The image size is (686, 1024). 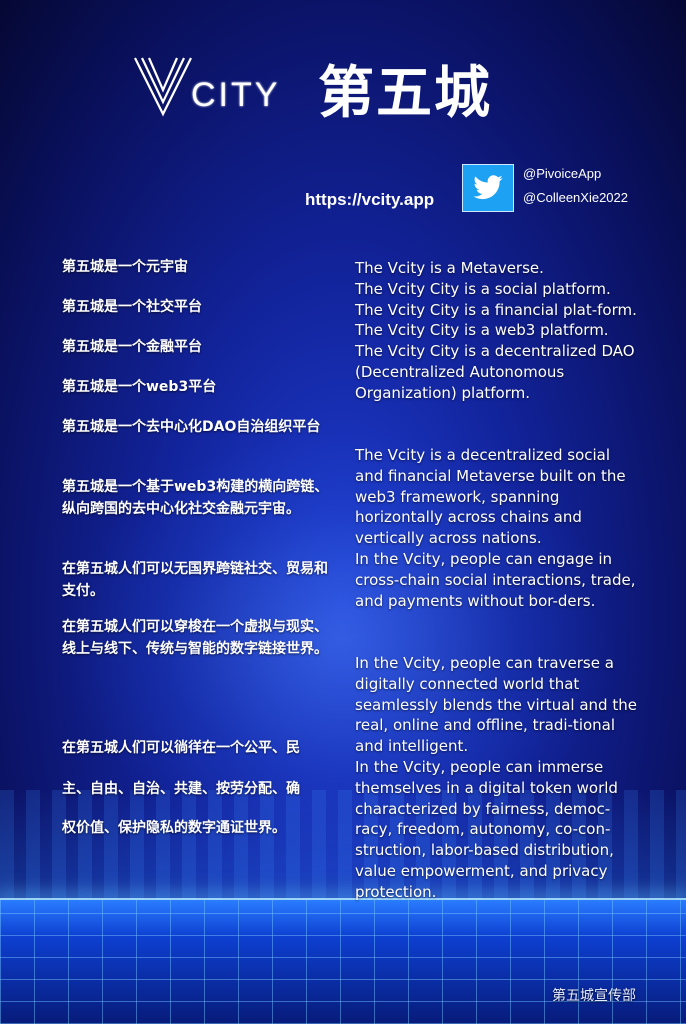 I want to click on cn-line-dao: 第五城是一个去中心化DAO自治组织平台, so click(x=191, y=427).